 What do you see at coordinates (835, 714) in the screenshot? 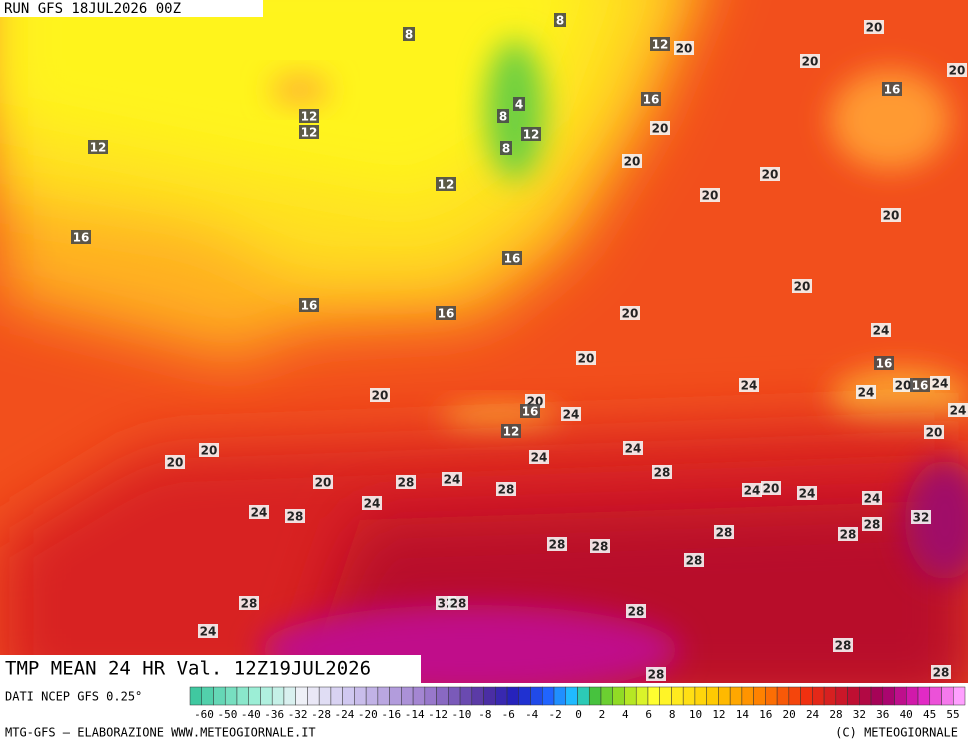
I see `colorbar-label: 28` at bounding box center [835, 714].